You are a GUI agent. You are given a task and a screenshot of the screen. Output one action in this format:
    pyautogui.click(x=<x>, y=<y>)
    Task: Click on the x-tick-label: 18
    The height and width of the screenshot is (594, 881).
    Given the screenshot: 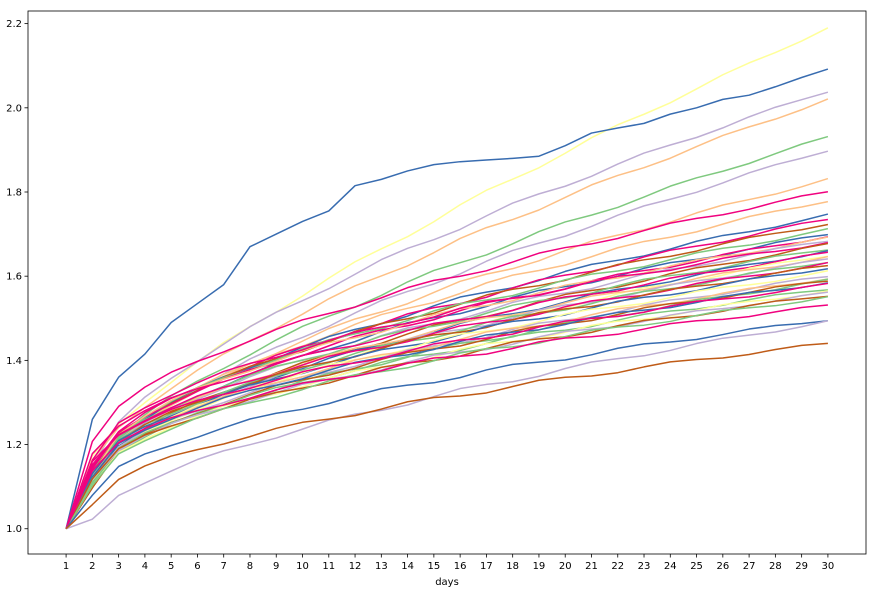 What is the action you would take?
    pyautogui.click(x=512, y=566)
    